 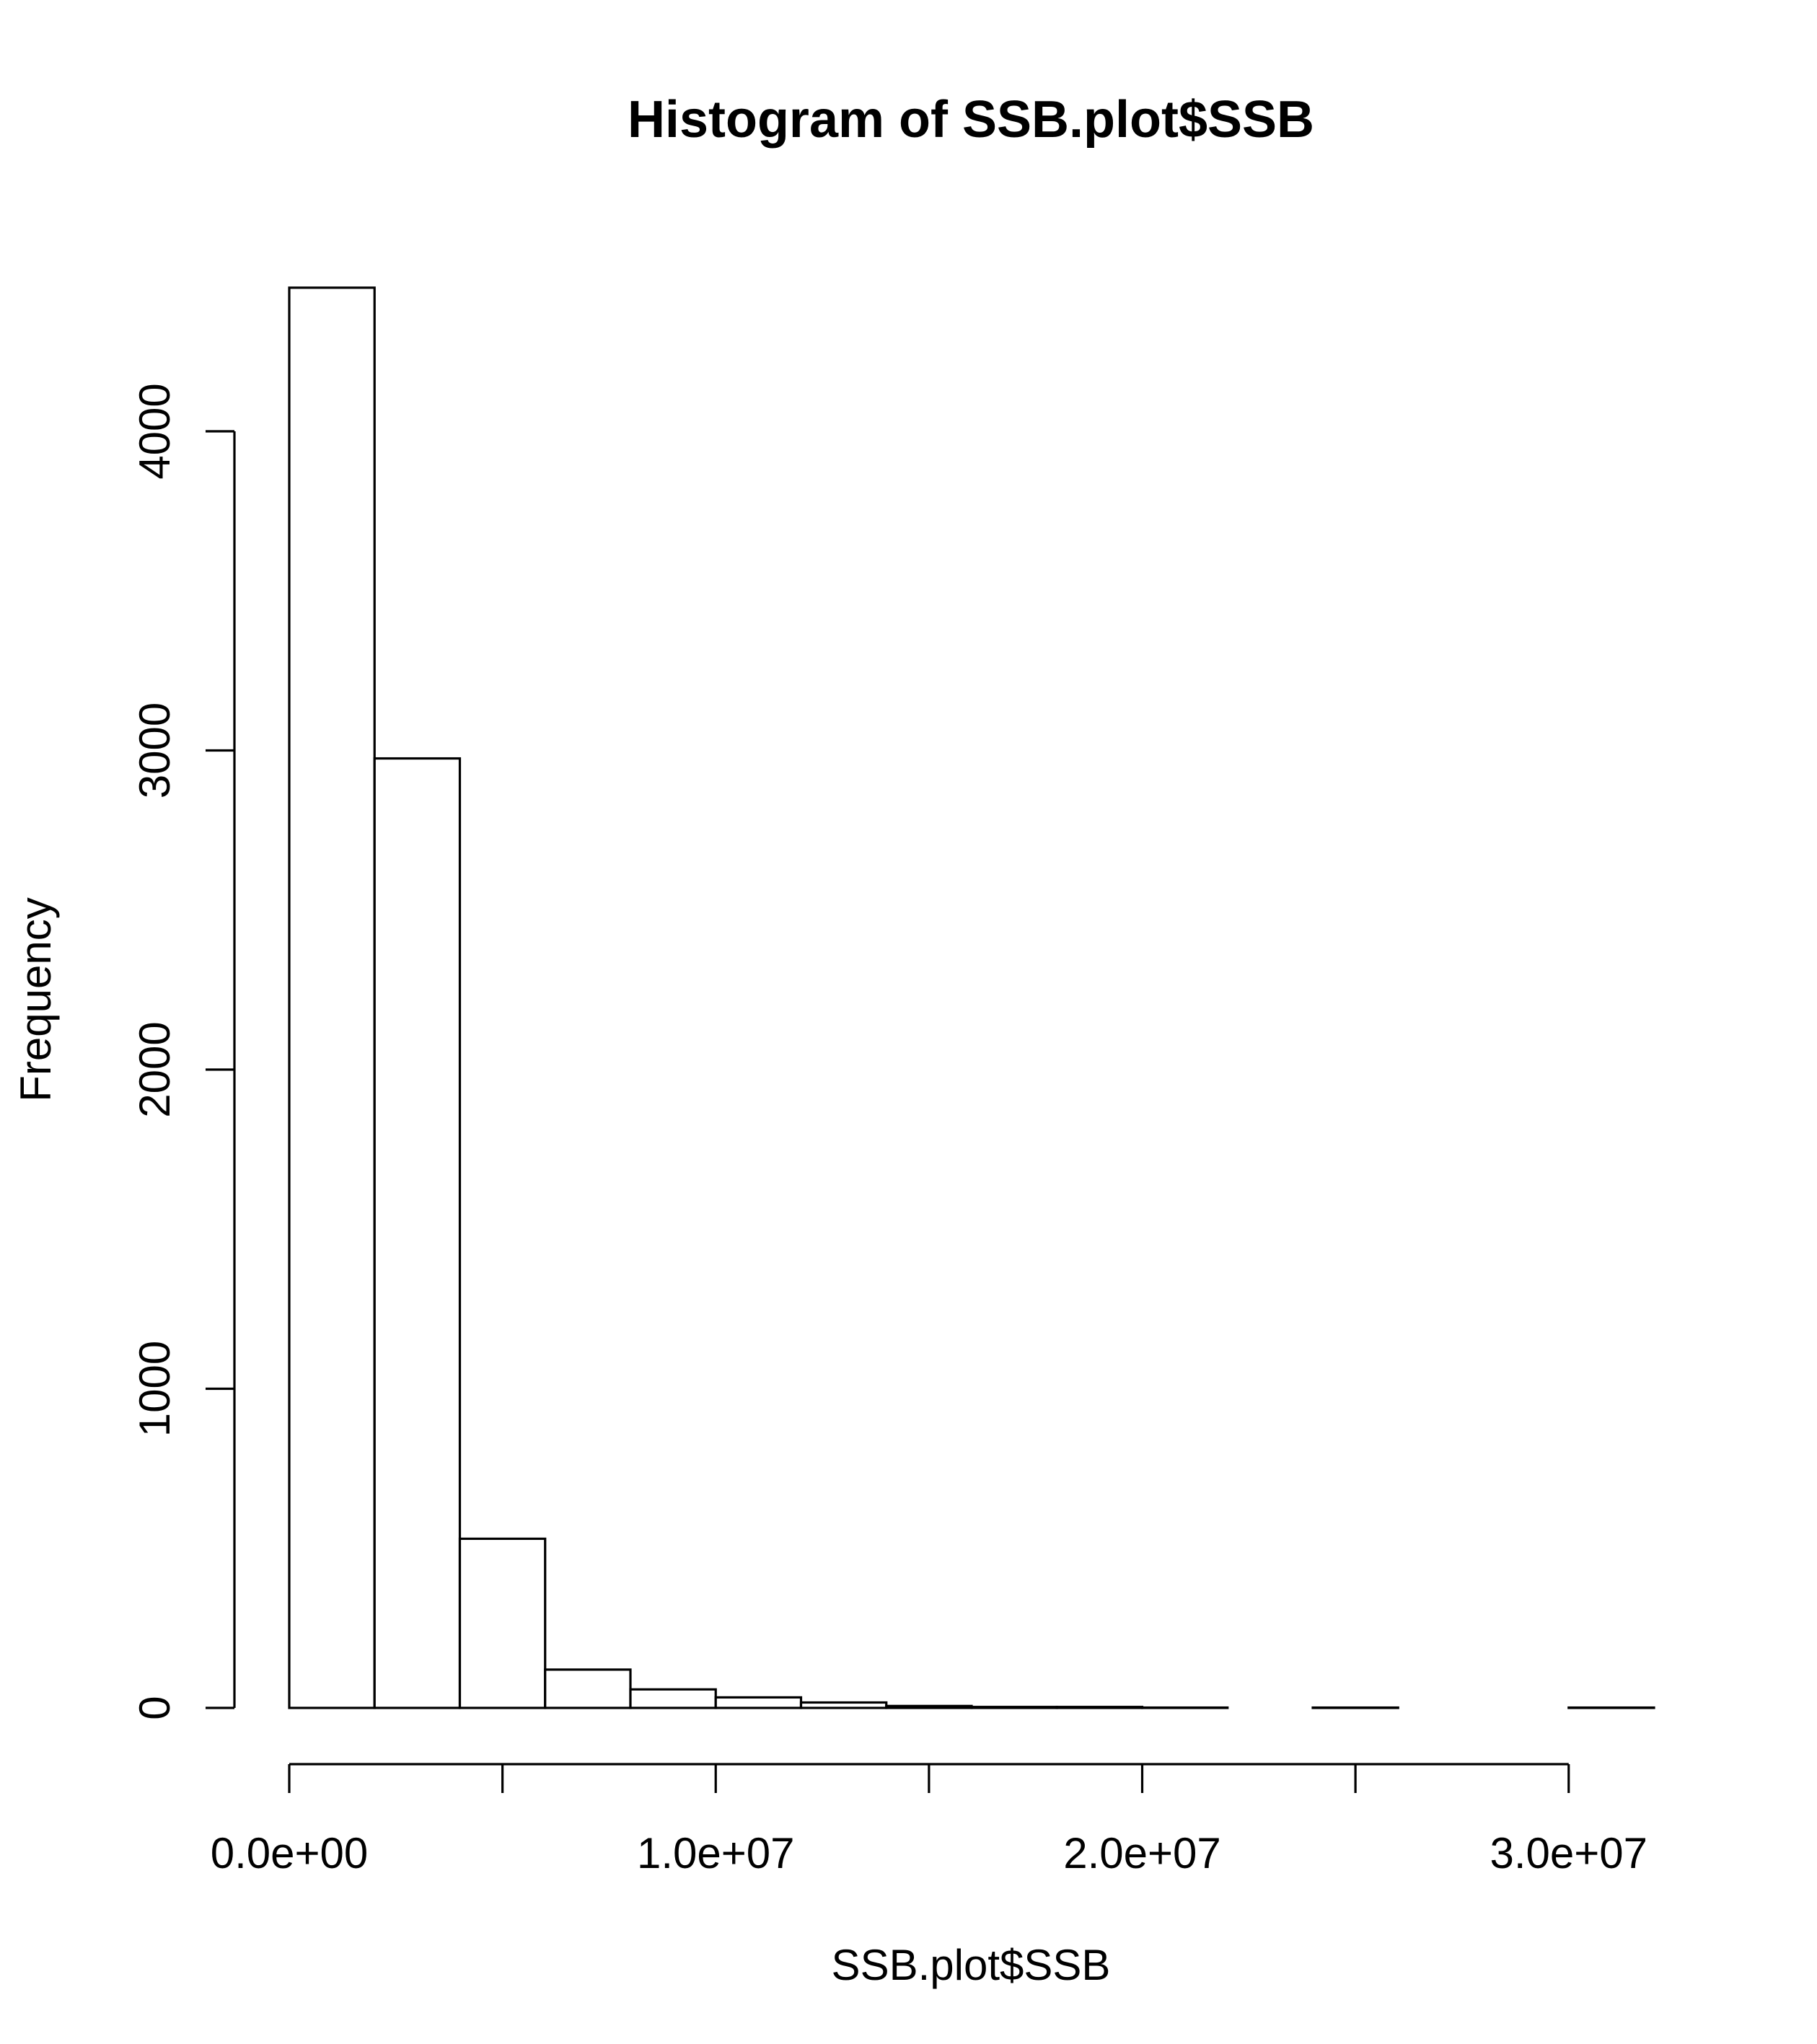 What do you see at coordinates (155, 1389) in the screenshot?
I see `y-tick-label-1000: 1000` at bounding box center [155, 1389].